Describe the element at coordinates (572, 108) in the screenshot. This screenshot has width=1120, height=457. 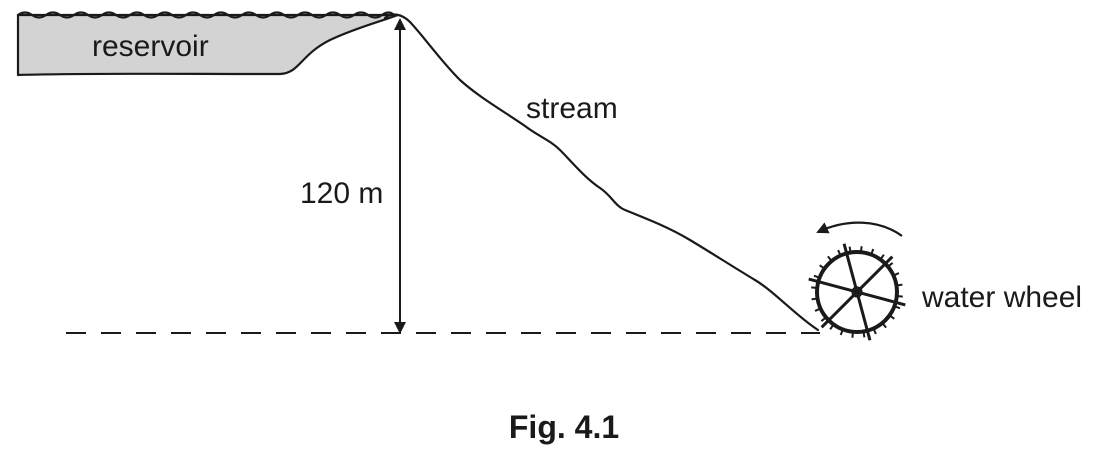
I see `stream-label: stream` at that location.